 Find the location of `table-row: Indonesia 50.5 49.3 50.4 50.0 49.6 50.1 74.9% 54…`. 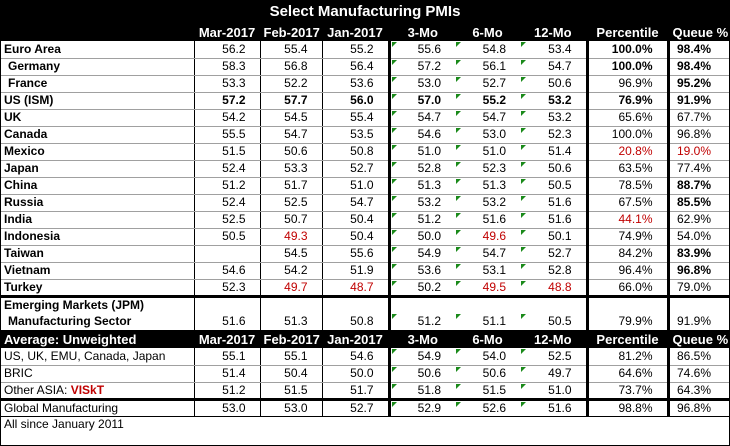

table-row: Indonesia 50.5 49.3 50.4 50.0 49.6 50.1 74.9% 54… is located at coordinates (365, 237).